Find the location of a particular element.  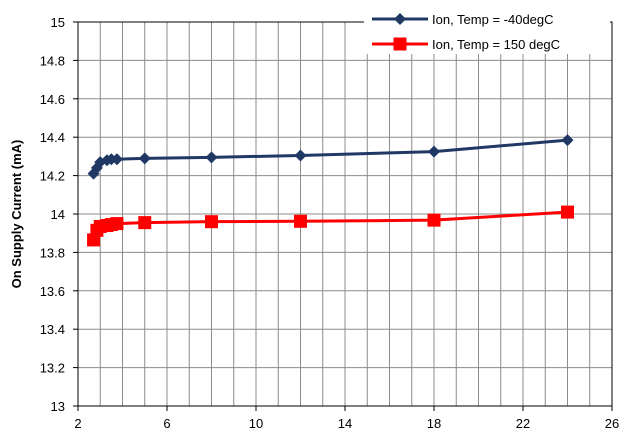

legend: Ion, Temp = -40degC Ion, Temp = 150 degC is located at coordinates (487, 29).